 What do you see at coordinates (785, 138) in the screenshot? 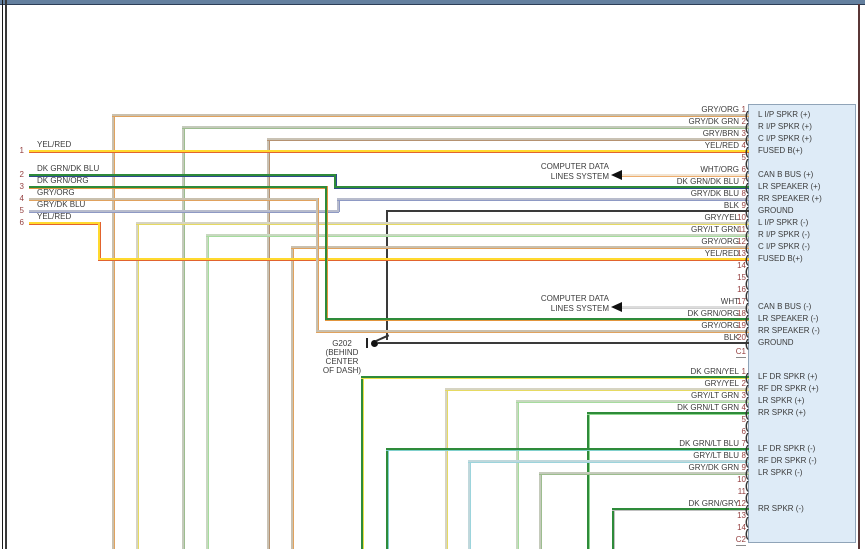
I see `pin-label: C I/P SPKR (+)` at bounding box center [785, 138].